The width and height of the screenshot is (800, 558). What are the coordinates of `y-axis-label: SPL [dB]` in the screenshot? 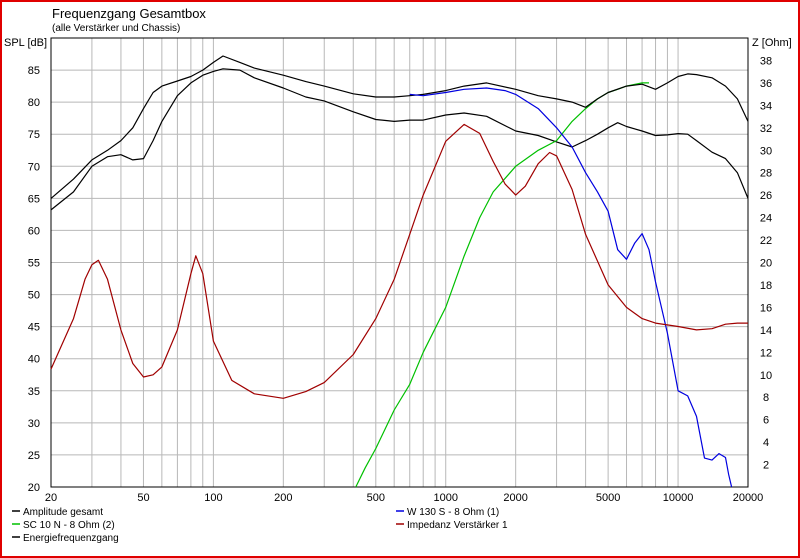 It's located at (25, 43).